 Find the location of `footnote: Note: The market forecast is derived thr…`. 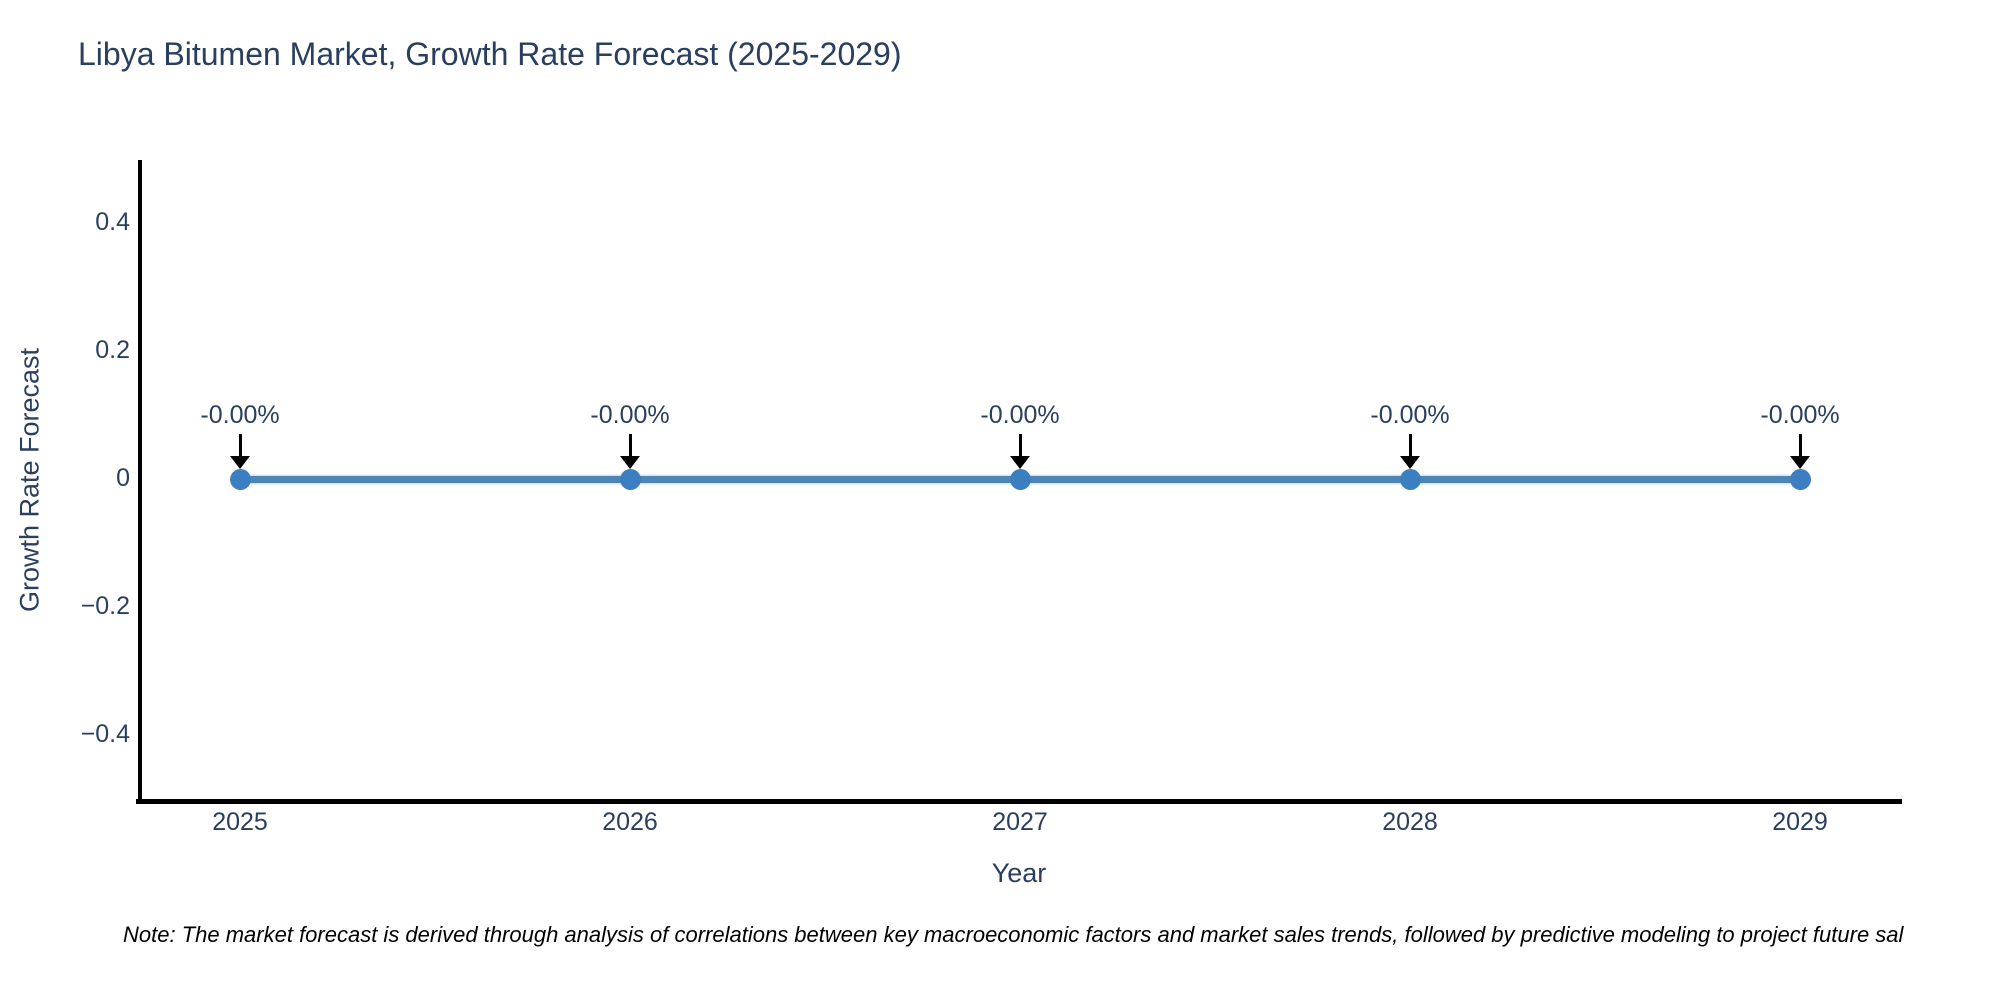

footnote: Note: The market forecast is derived thr… is located at coordinates (1013, 934).